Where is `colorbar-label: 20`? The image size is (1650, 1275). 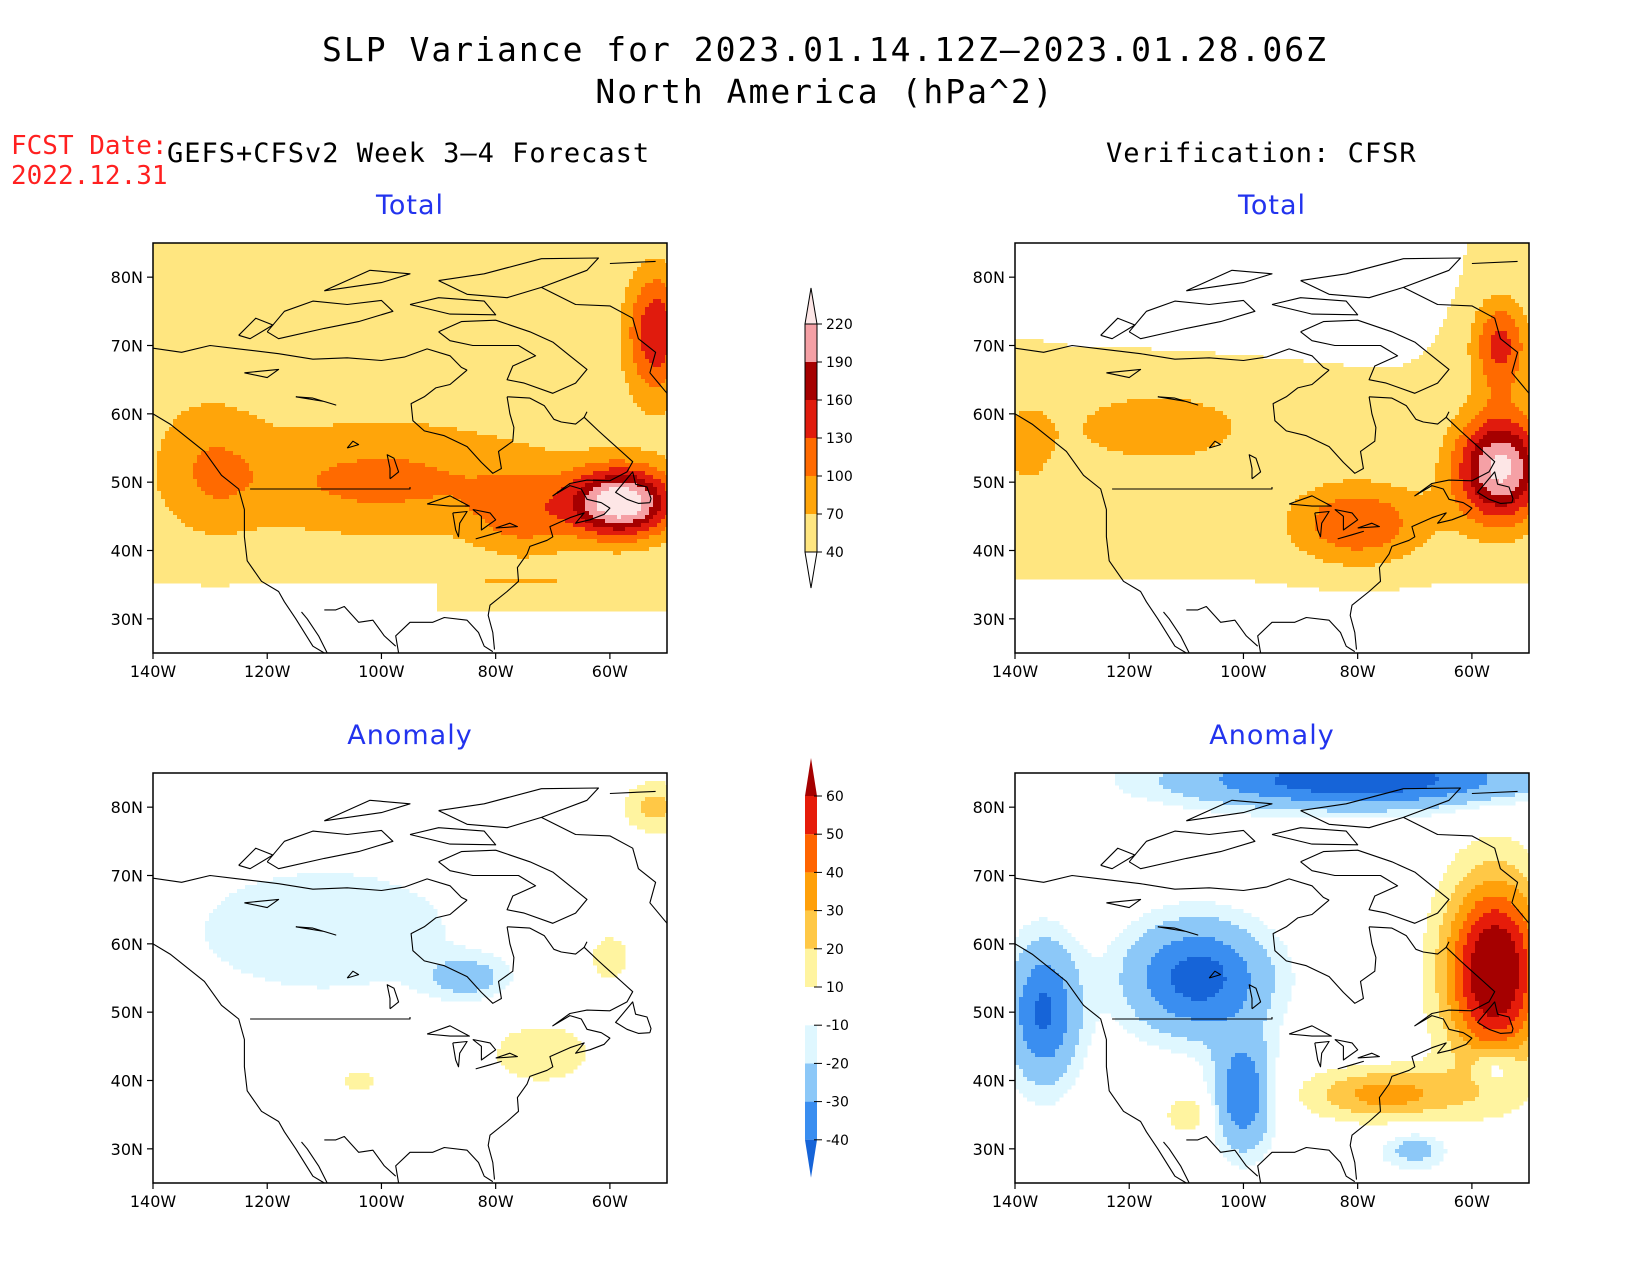 colorbar-label: 20 is located at coordinates (835, 950).